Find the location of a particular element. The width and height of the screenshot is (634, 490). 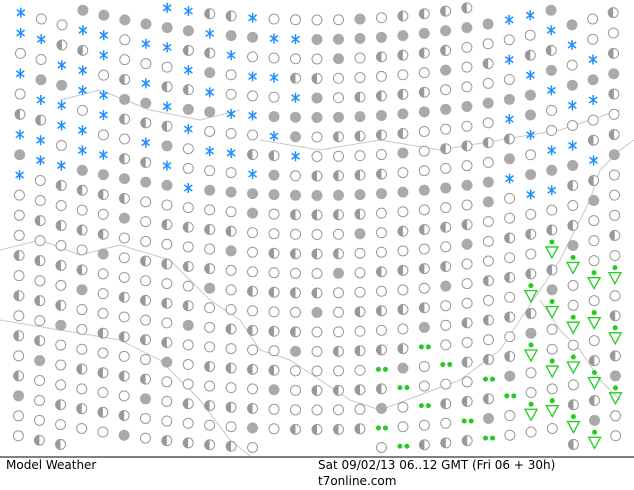

footer-label: Model Weather is located at coordinates (51, 465).